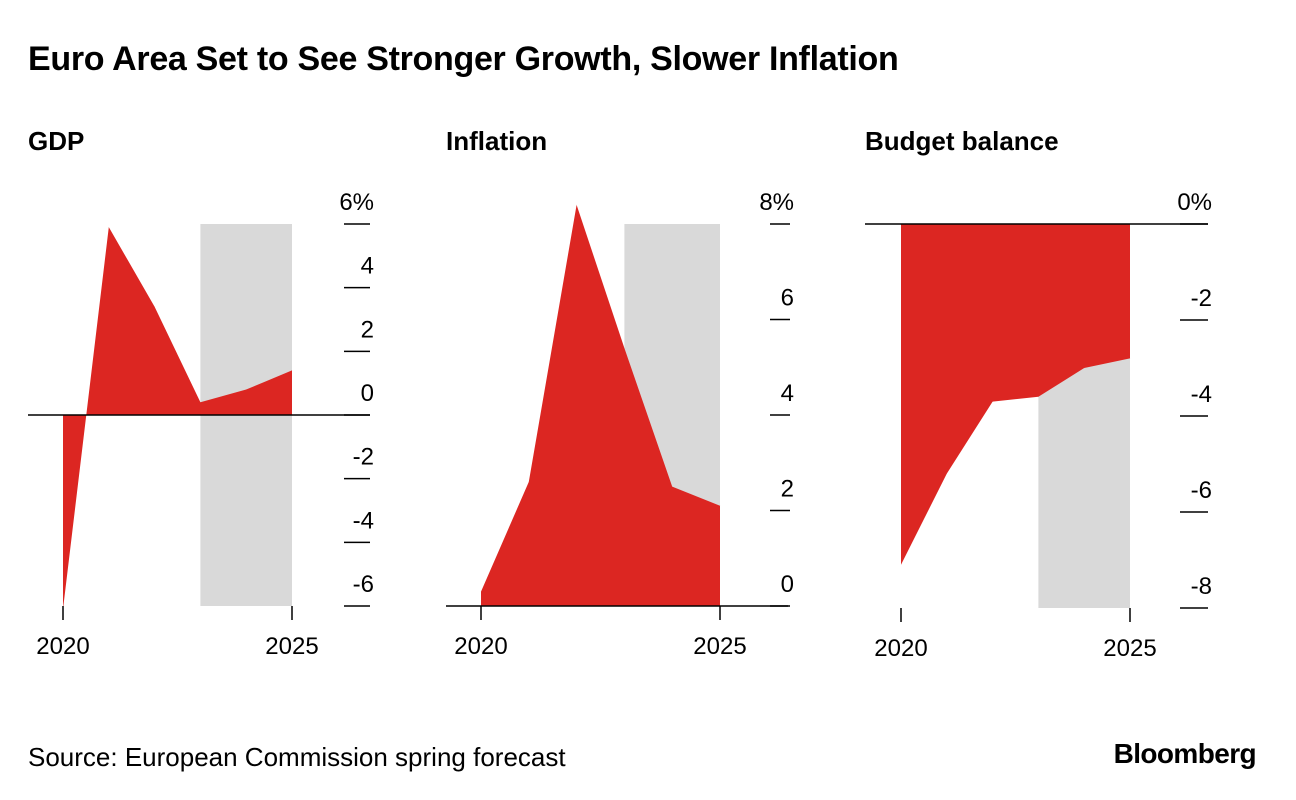 The height and width of the screenshot is (800, 1296). Describe the element at coordinates (1194, 202) in the screenshot. I see `y-tick-label: 0%` at that location.